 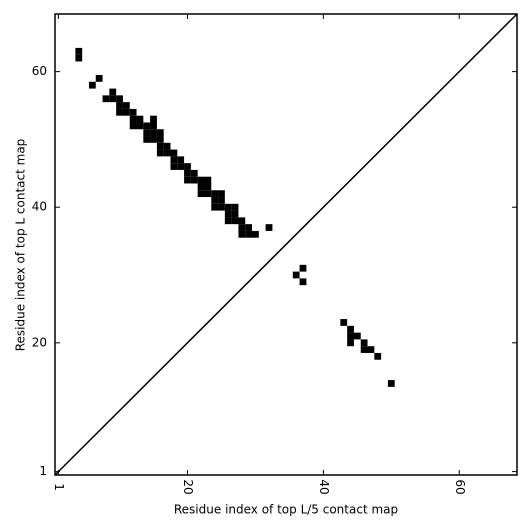 What do you see at coordinates (59, 487) in the screenshot?
I see `x-tick-label: 1` at bounding box center [59, 487].